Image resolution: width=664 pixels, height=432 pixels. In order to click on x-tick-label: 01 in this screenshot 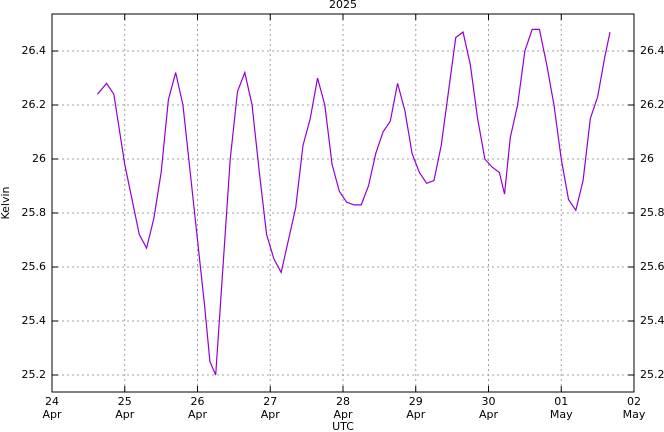, I will do `click(561, 401)`.